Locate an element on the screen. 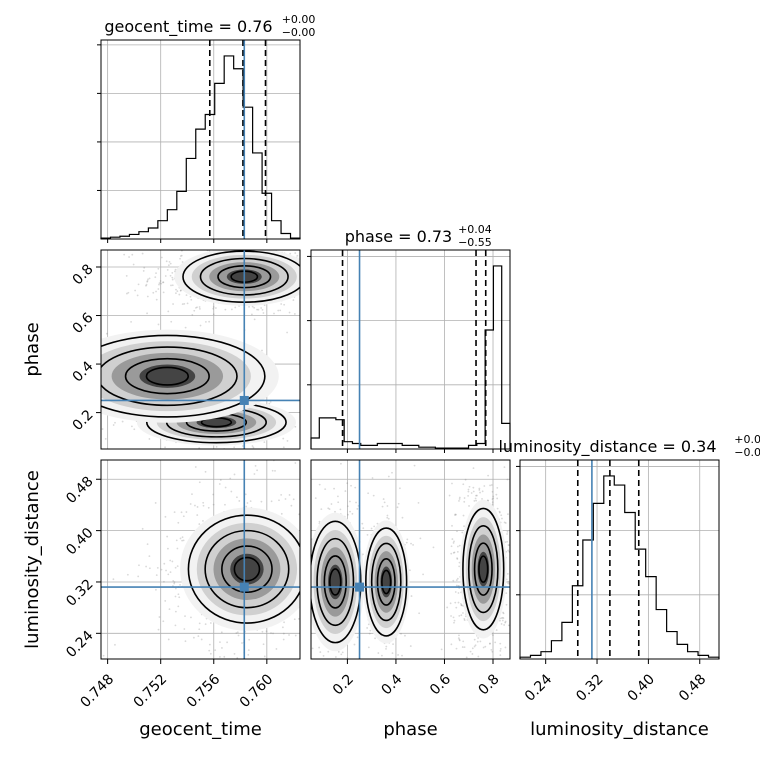 Image resolution: width=760 pixels, height=760 pixels. title-lower-geocent_time: −0.00 is located at coordinates (299, 32).